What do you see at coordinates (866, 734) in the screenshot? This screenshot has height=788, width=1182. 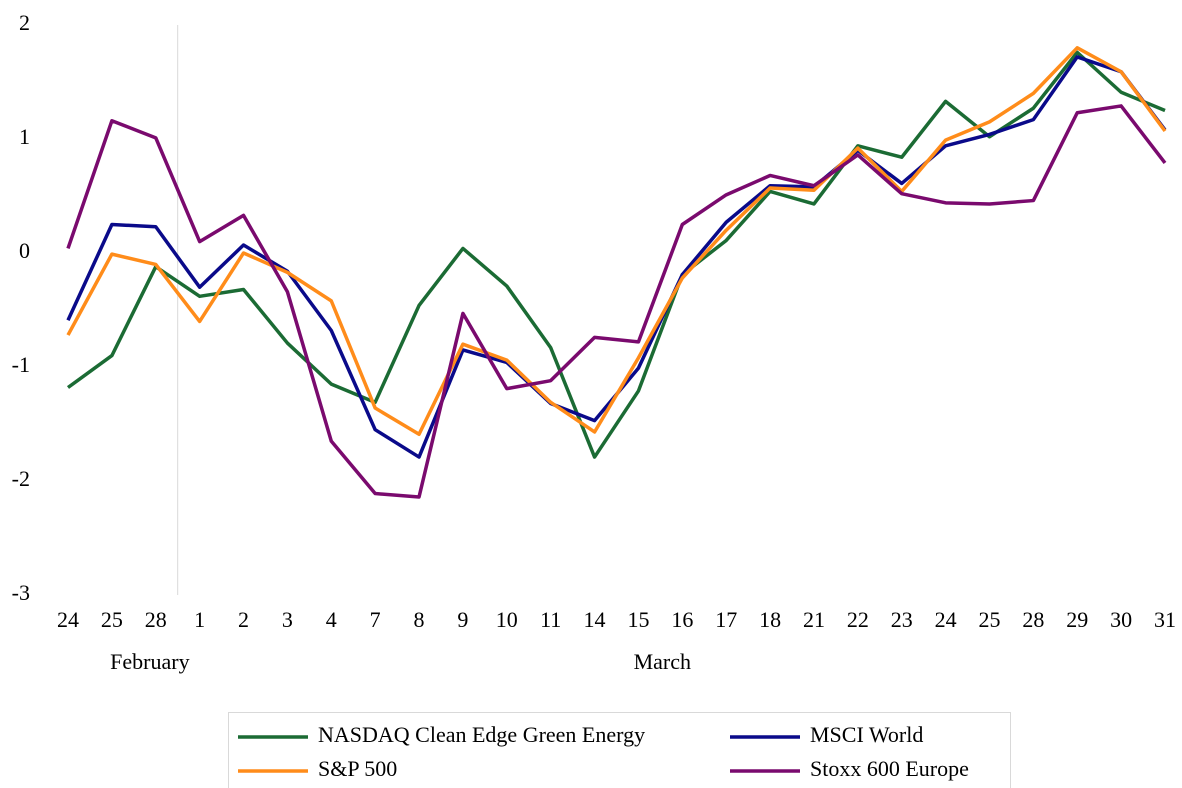 I see `legend-label: MSCI World` at bounding box center [866, 734].